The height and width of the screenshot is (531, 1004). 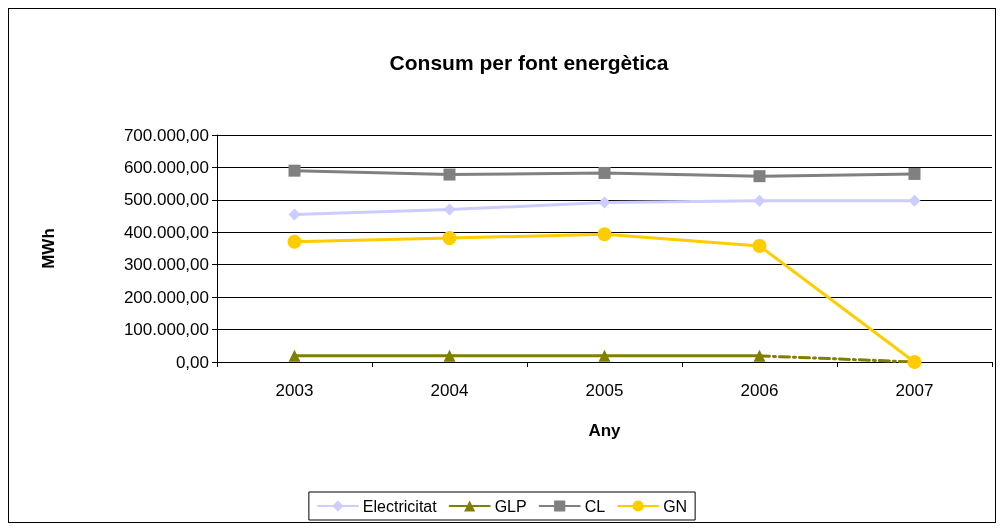 What do you see at coordinates (166, 265) in the screenshot?
I see `y-tick-label: 300.000,00` at bounding box center [166, 265].